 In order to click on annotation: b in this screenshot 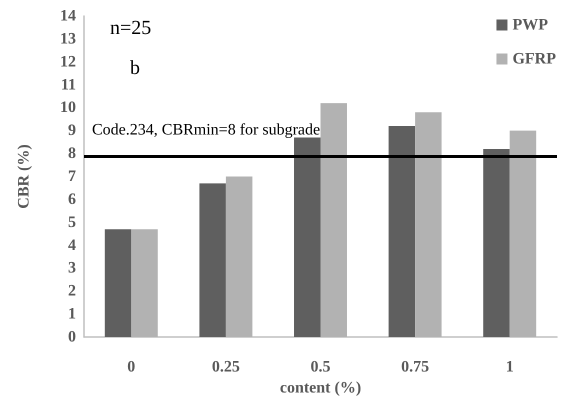, I will do `click(135, 68)`.